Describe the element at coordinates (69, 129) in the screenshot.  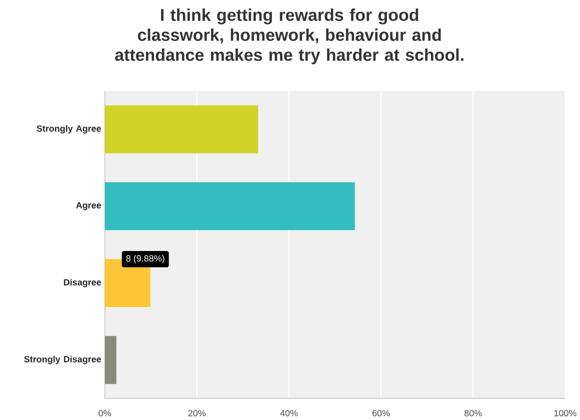
I see `y-tick-label: Strongly Agree` at that location.